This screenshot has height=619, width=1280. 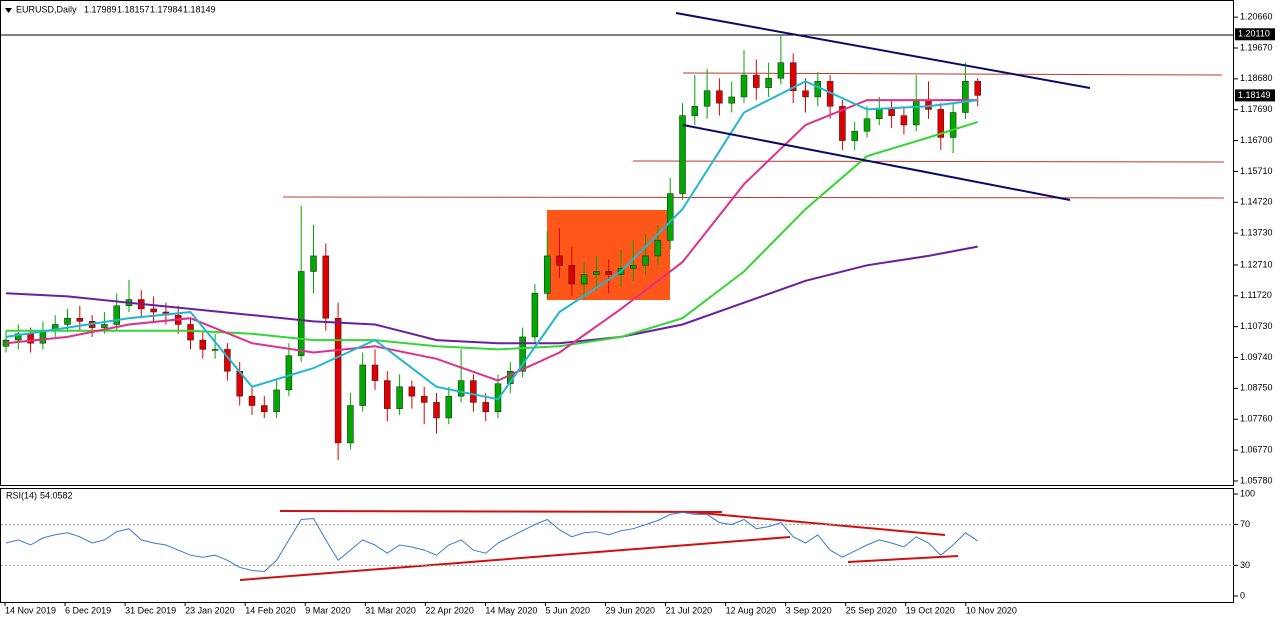 I want to click on rsi-tick-label: 30, so click(x=1245, y=565).